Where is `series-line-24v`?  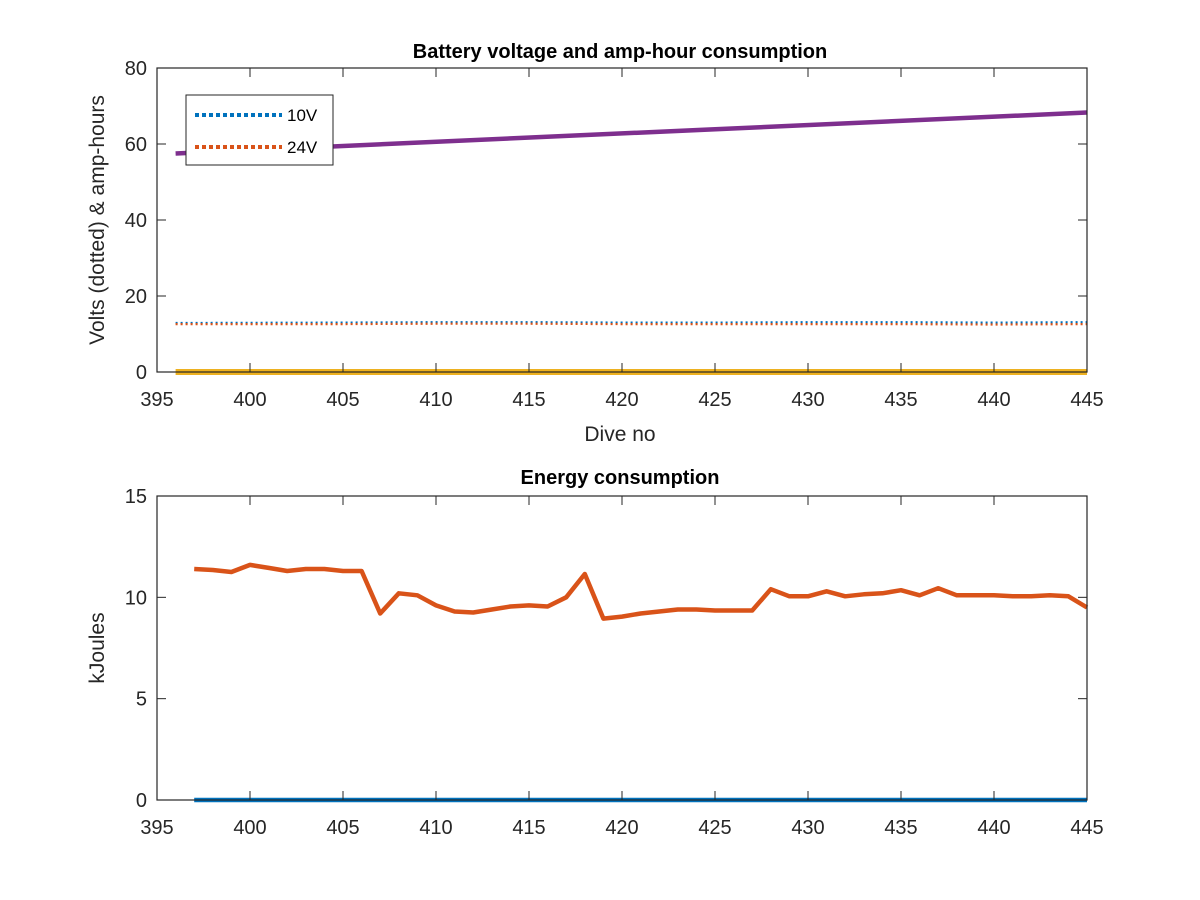 series-line-24v is located at coordinates (631, 324).